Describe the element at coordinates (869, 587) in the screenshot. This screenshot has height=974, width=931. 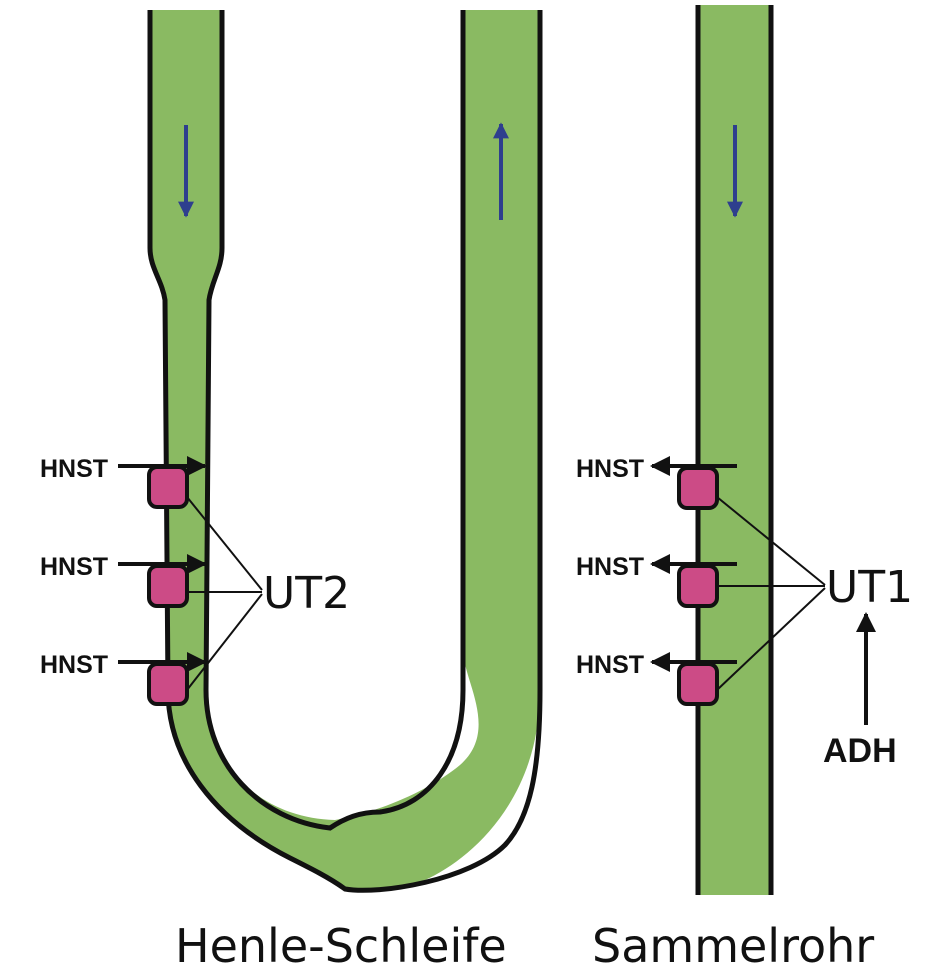
I see `ut1-label: UT1` at that location.